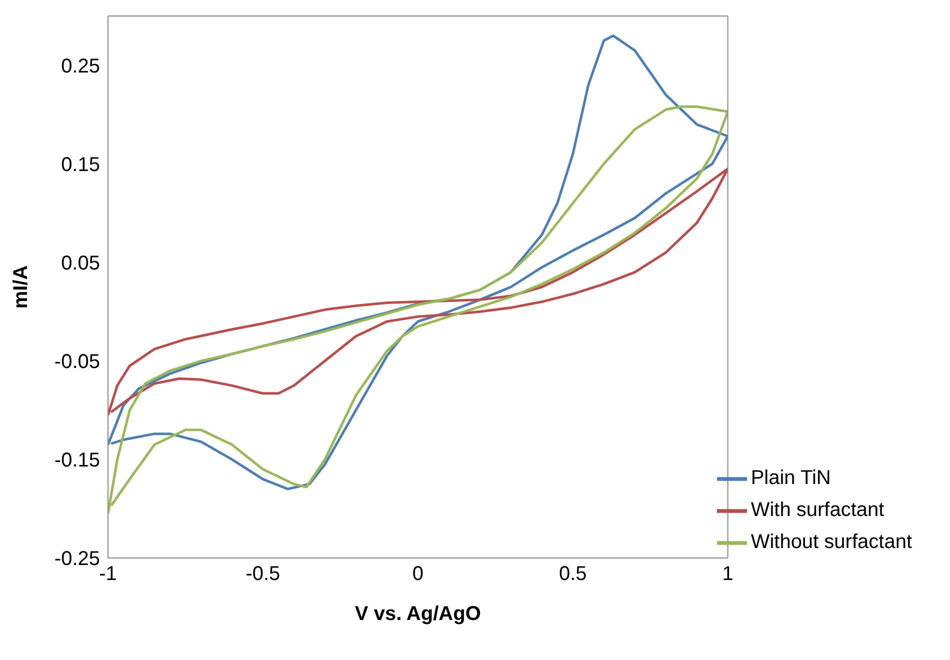 This screenshot has height=660, width=950. What do you see at coordinates (80, 263) in the screenshot?
I see `y-tick-label: 0.05` at bounding box center [80, 263].